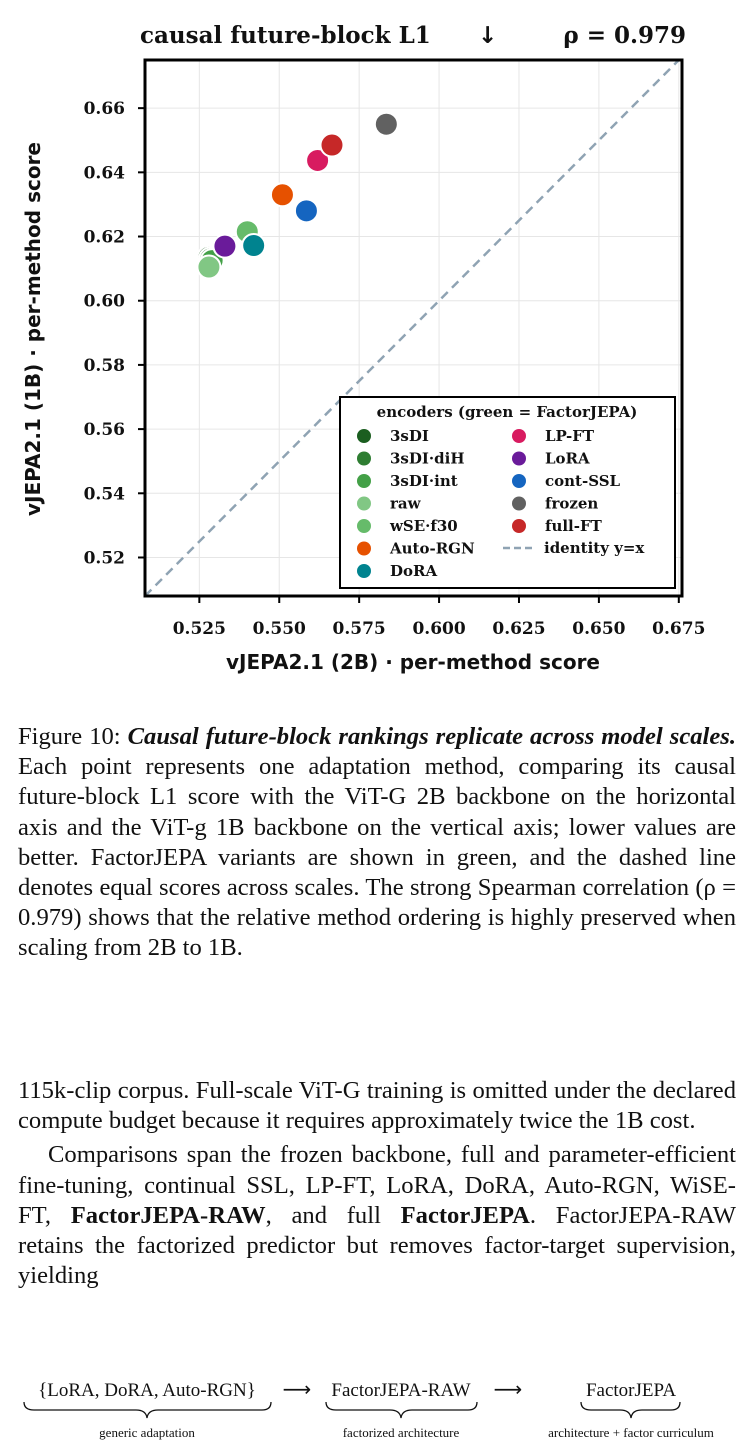 This screenshot has width=749, height=1450. I want to click on flow-step-3-sub: architecture + factor curriculum, so click(631, 1432).